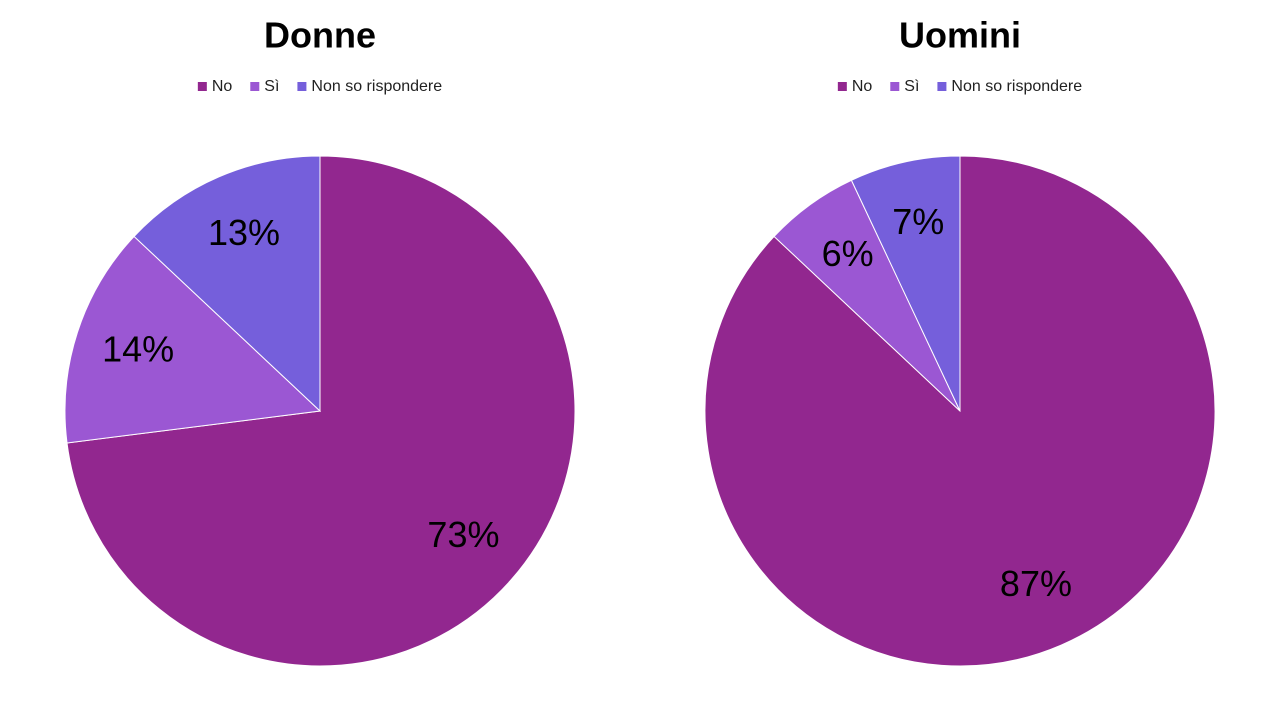 The width and height of the screenshot is (1280, 720). Describe the element at coordinates (320, 35) in the screenshot. I see `chart-title: Donne` at that location.